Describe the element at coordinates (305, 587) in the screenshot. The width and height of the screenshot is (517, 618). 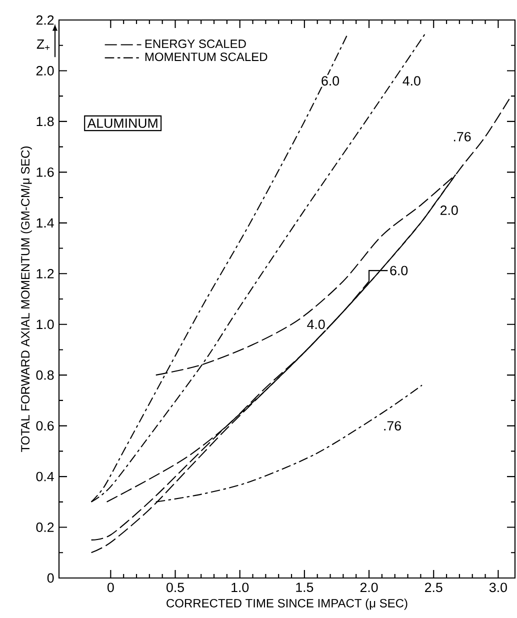
I see `x-tick-label: 1.5` at that location.